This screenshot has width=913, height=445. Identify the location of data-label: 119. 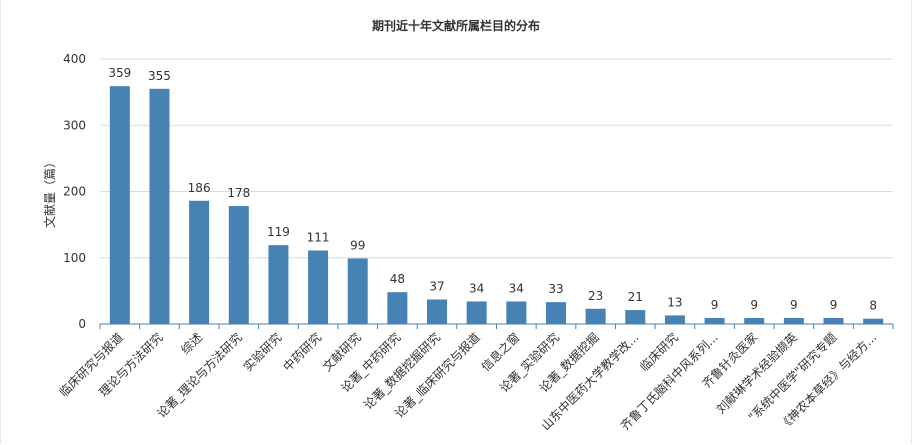
(278, 232).